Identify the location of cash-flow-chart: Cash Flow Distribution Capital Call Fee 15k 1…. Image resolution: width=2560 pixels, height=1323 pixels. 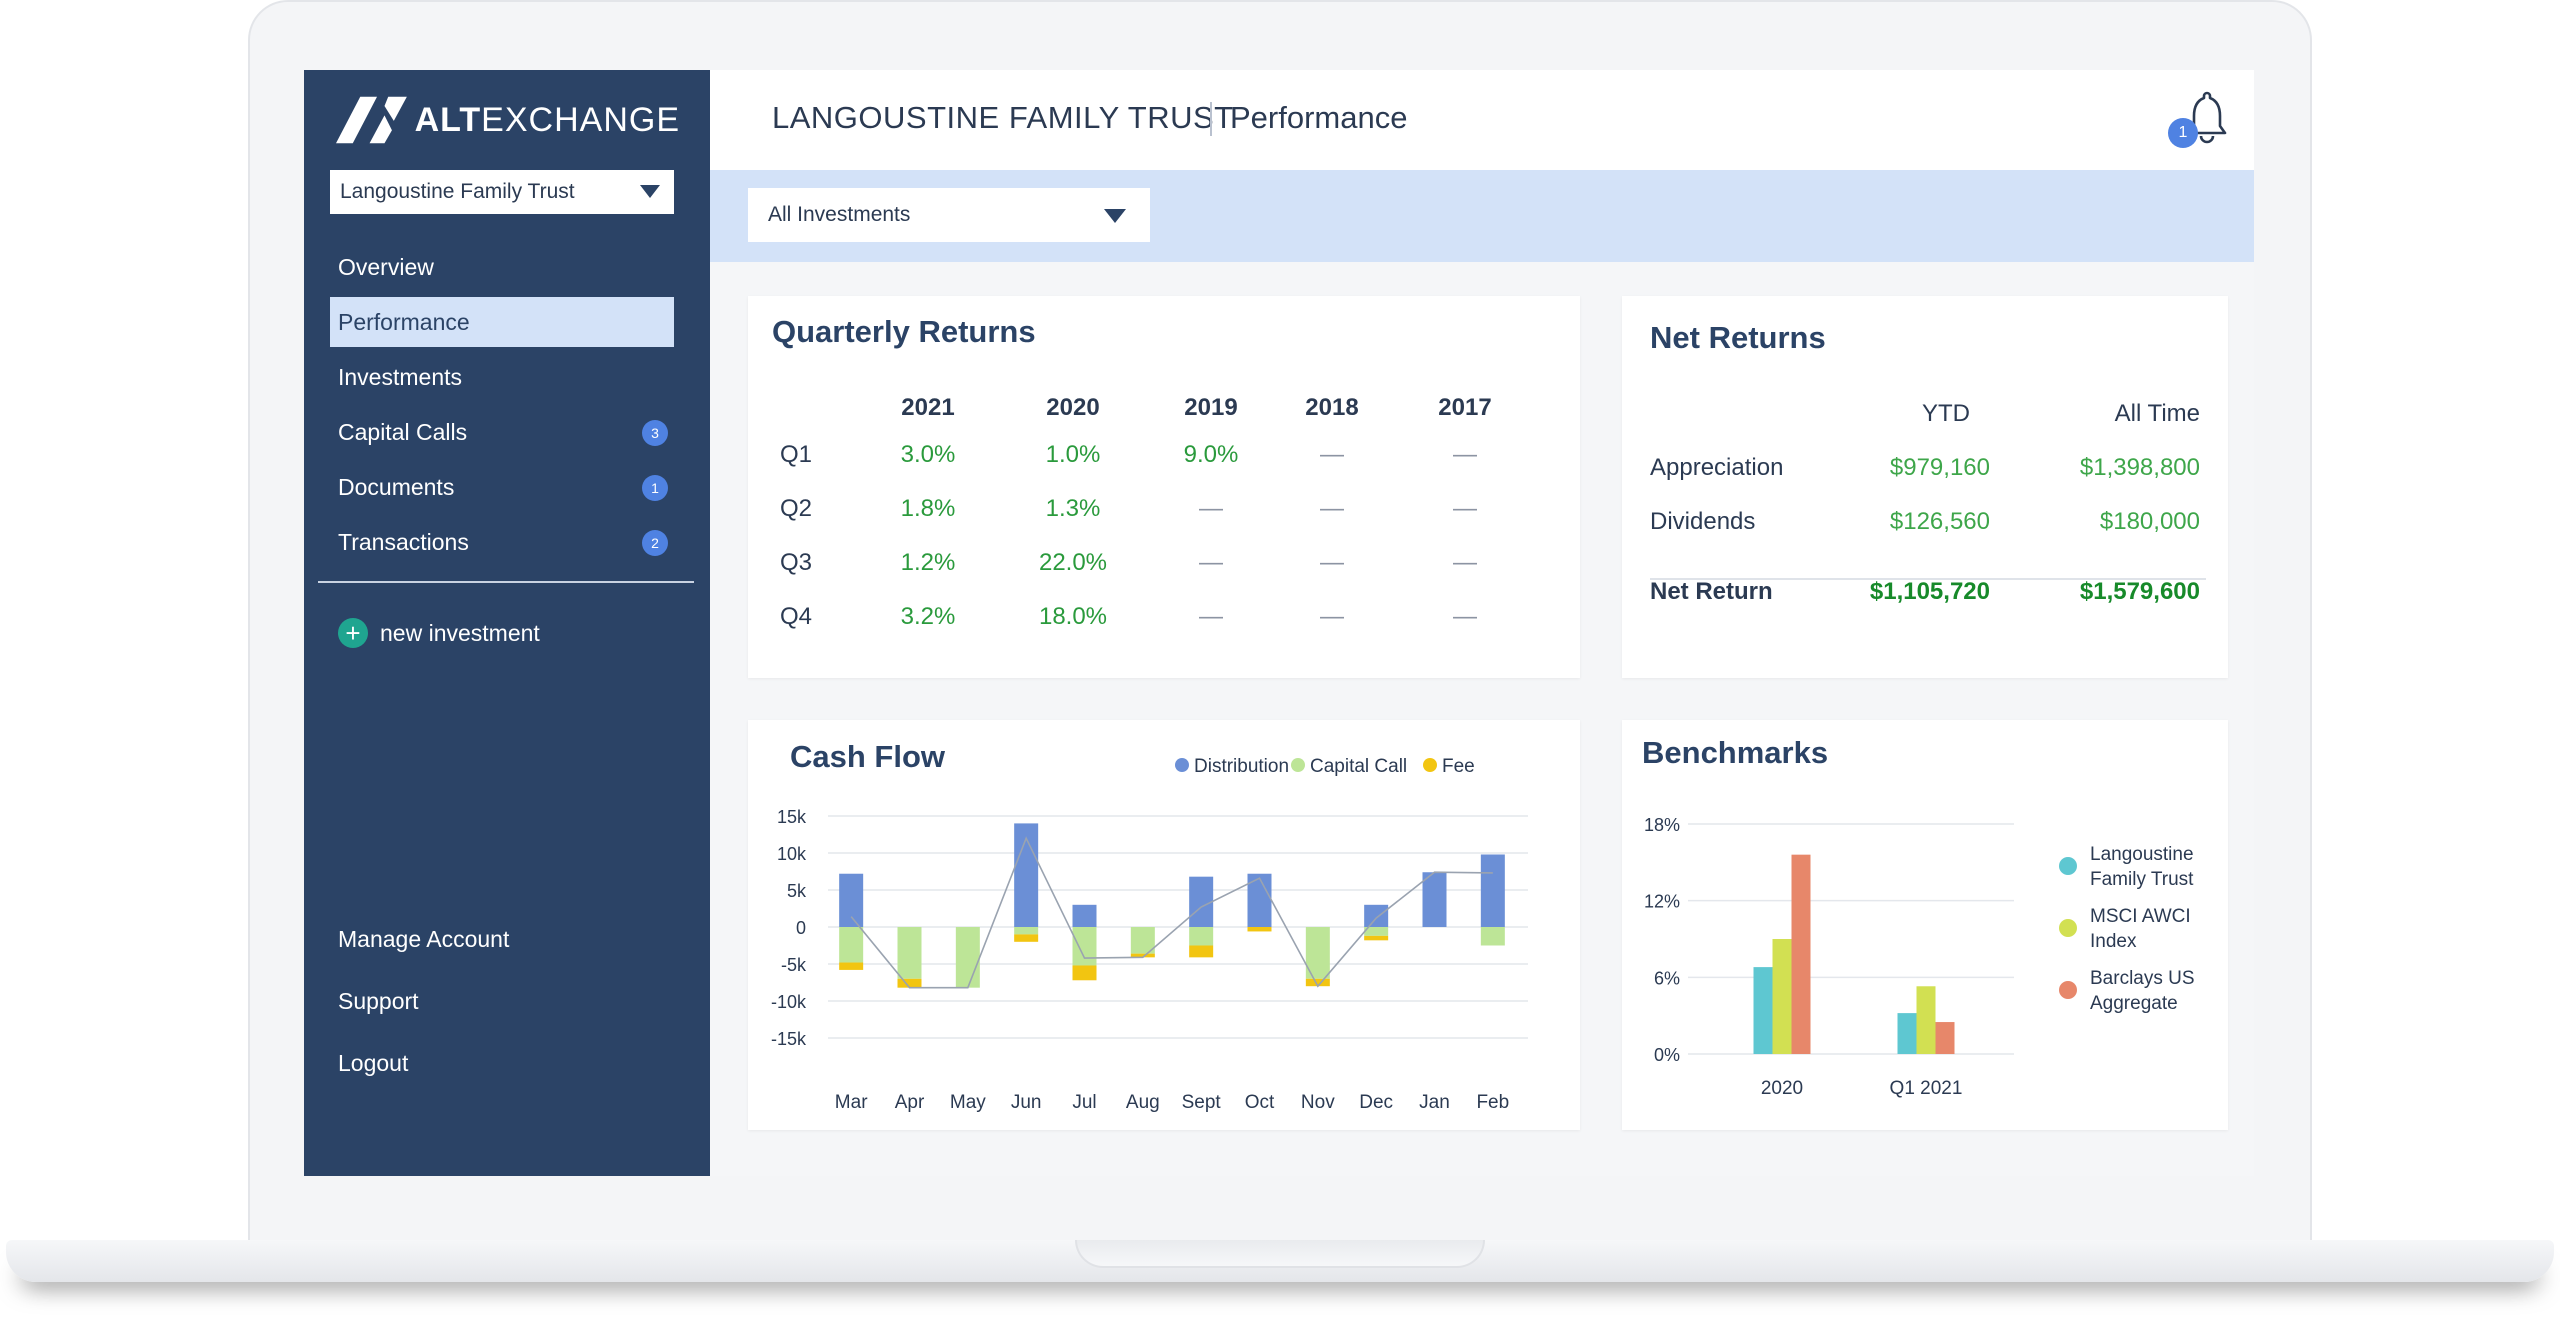
(1149, 926).